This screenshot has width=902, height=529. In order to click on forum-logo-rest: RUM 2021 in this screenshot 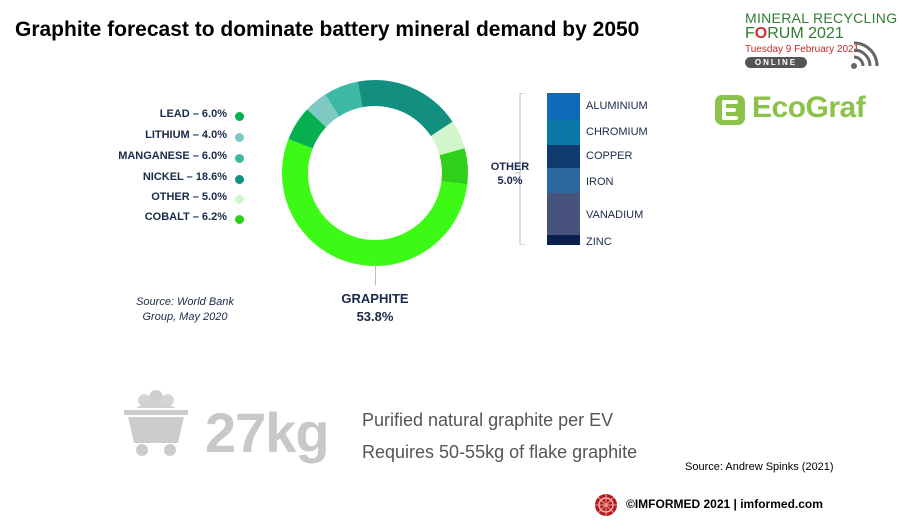, I will do `click(805, 33)`.